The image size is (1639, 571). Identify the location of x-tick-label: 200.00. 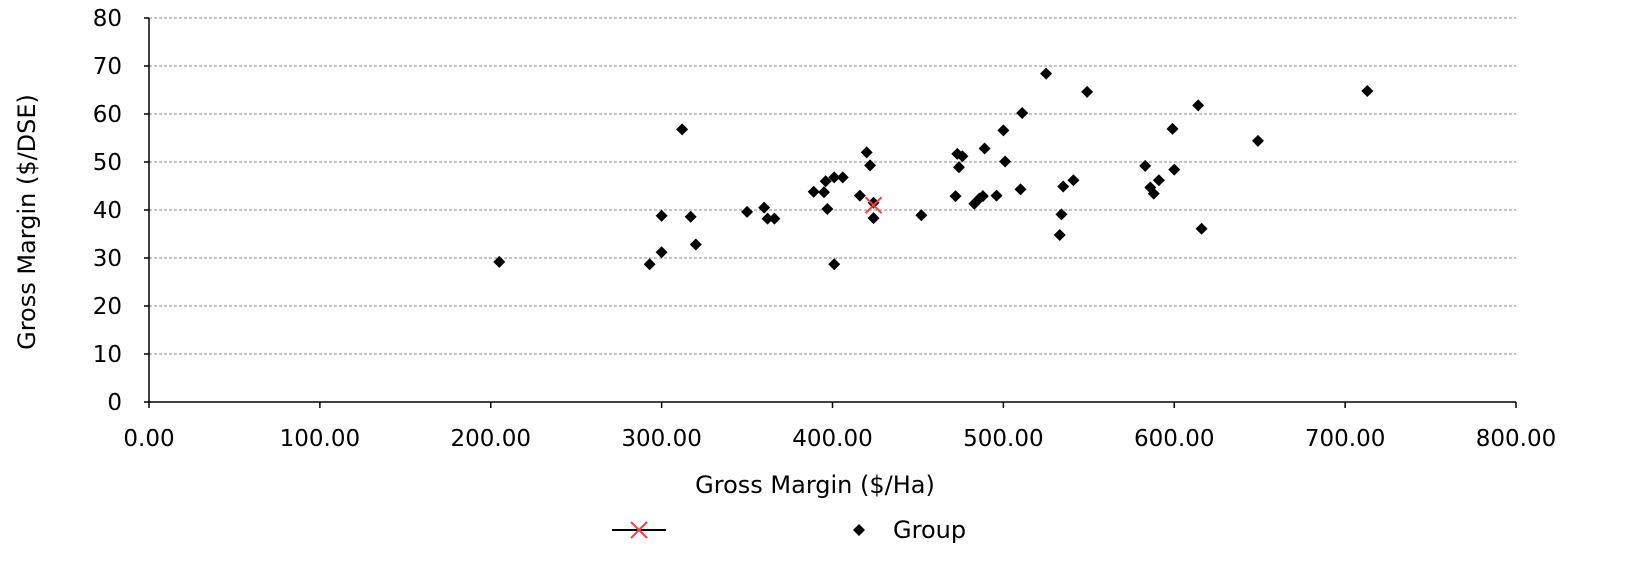
(491, 439).